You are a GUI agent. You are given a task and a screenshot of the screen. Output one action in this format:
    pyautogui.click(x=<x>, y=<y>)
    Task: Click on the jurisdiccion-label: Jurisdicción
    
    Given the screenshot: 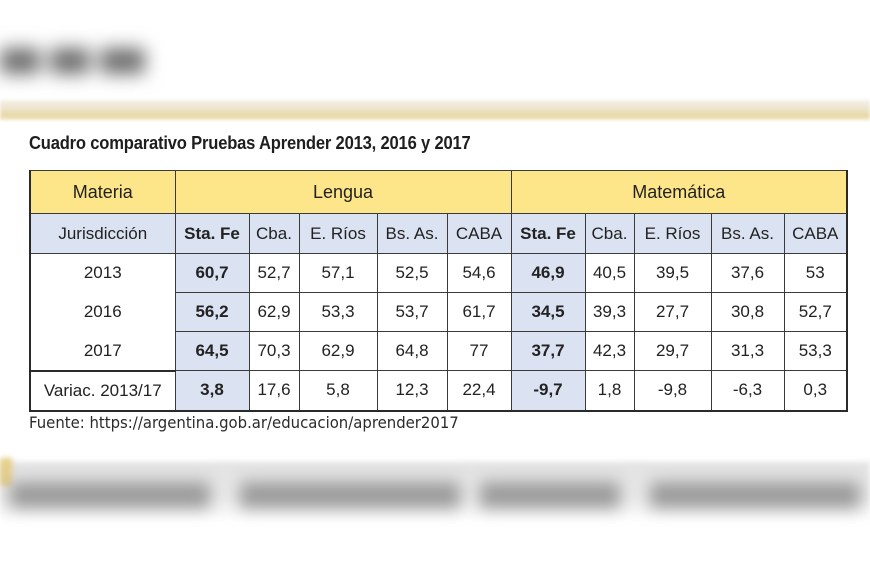 What is the action you would take?
    pyautogui.click(x=102, y=233)
    